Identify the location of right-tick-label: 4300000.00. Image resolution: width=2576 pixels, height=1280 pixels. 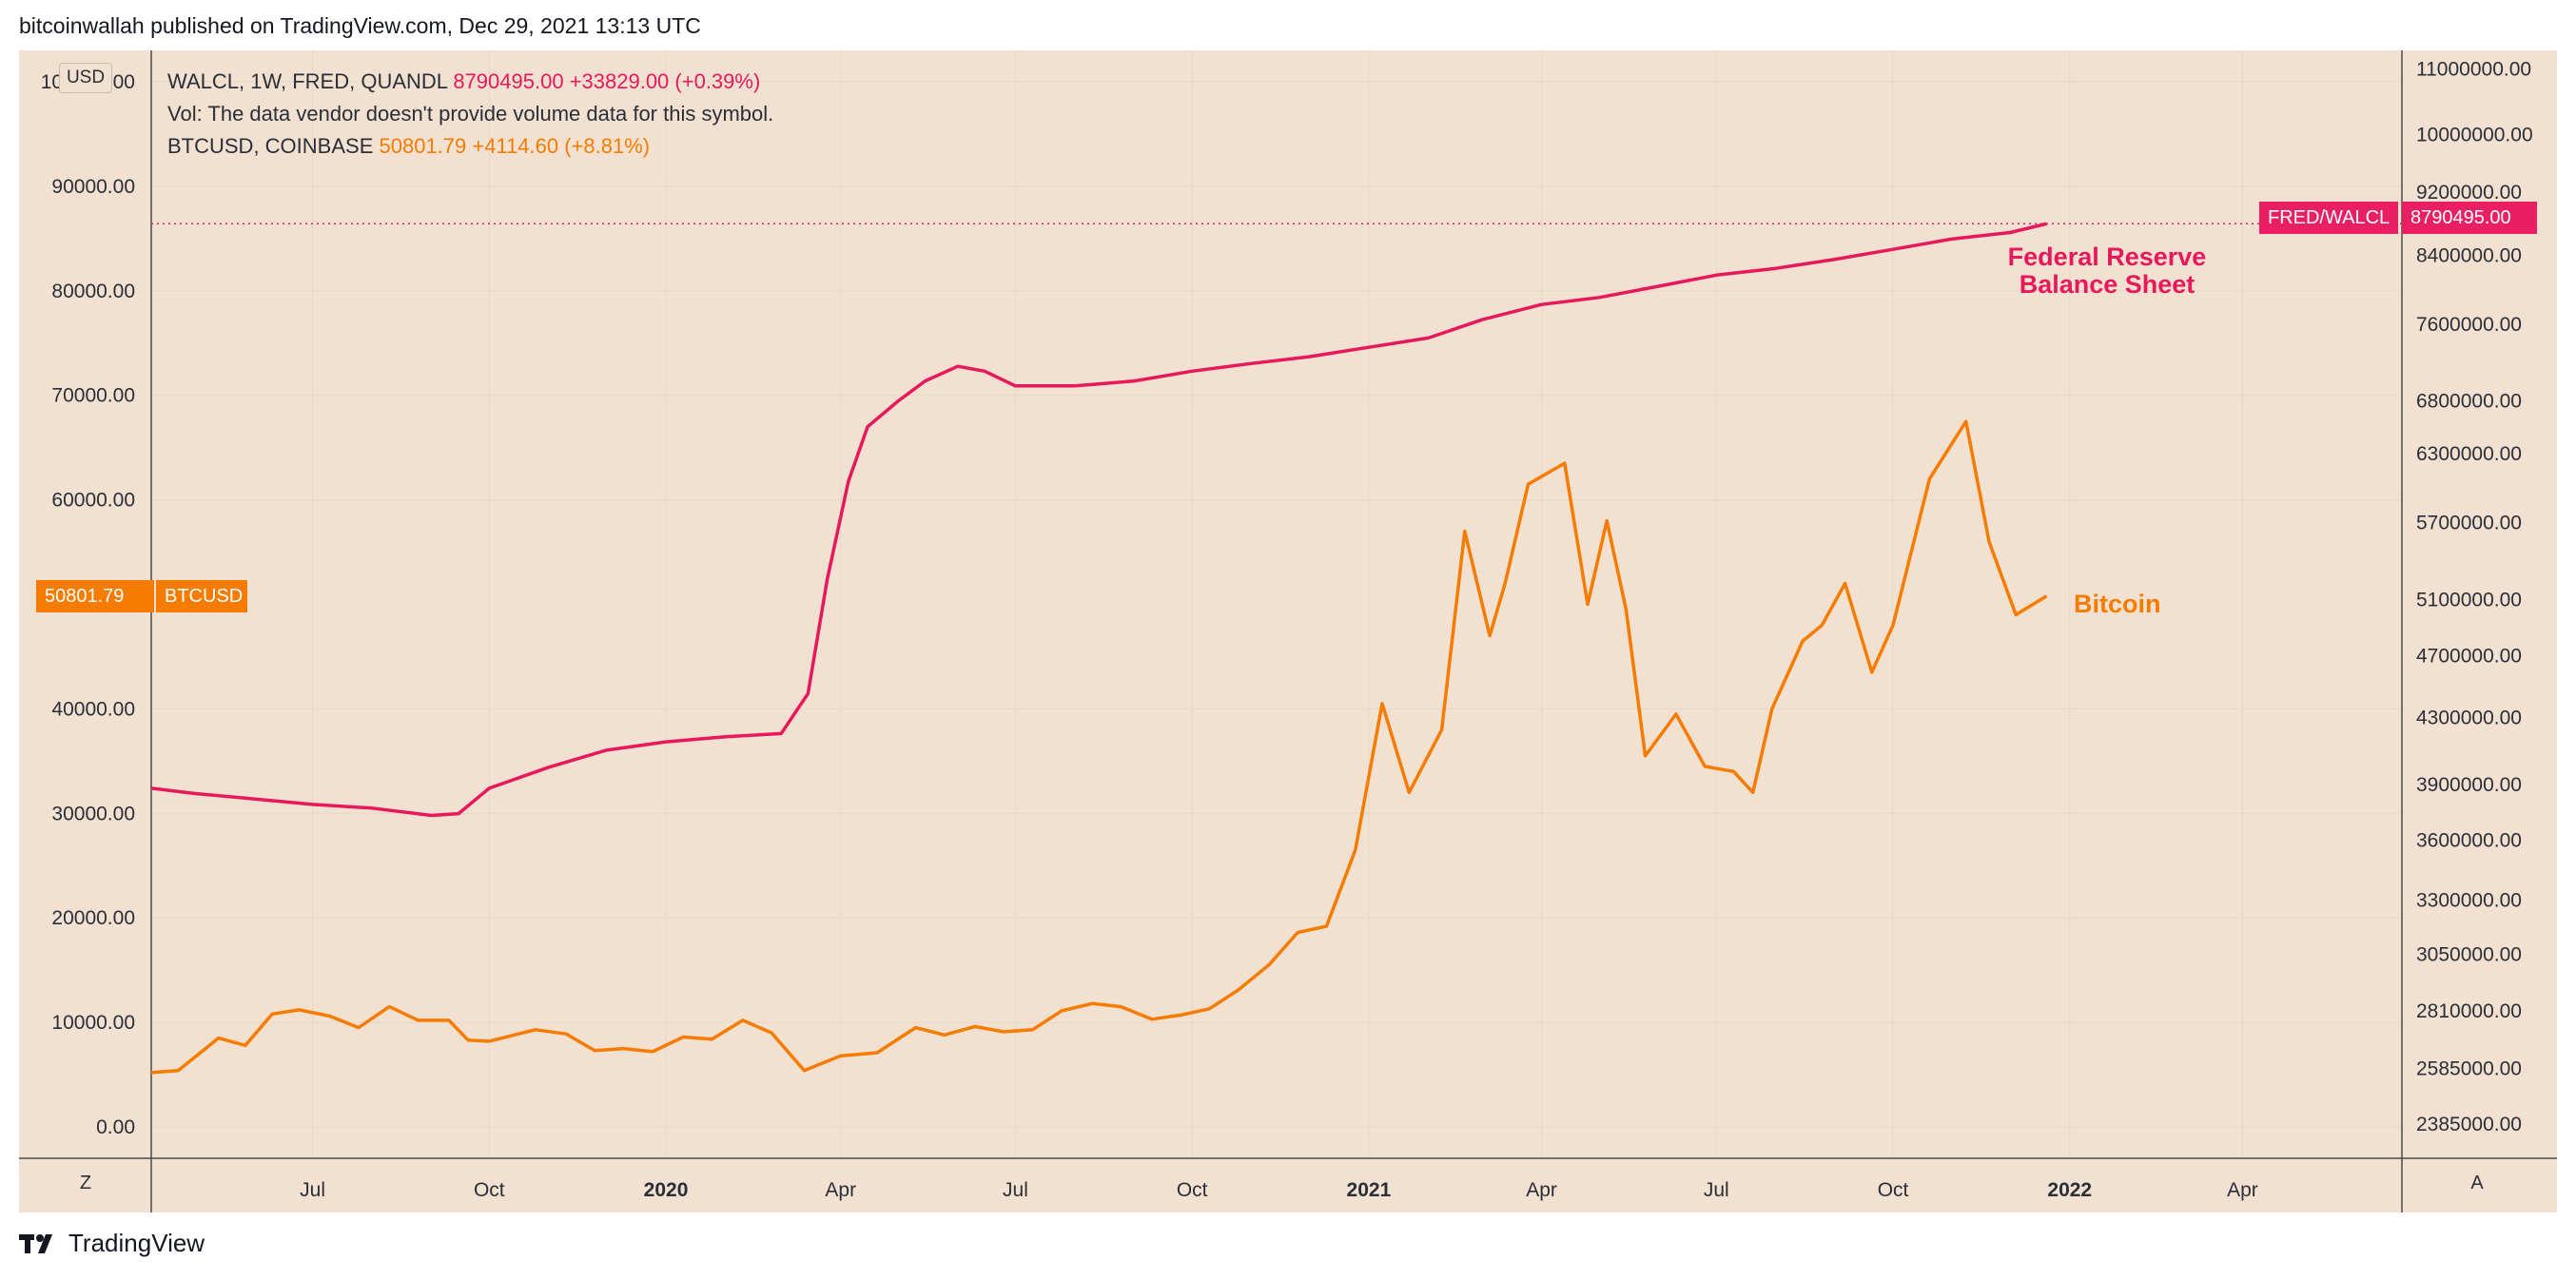
(2469, 717).